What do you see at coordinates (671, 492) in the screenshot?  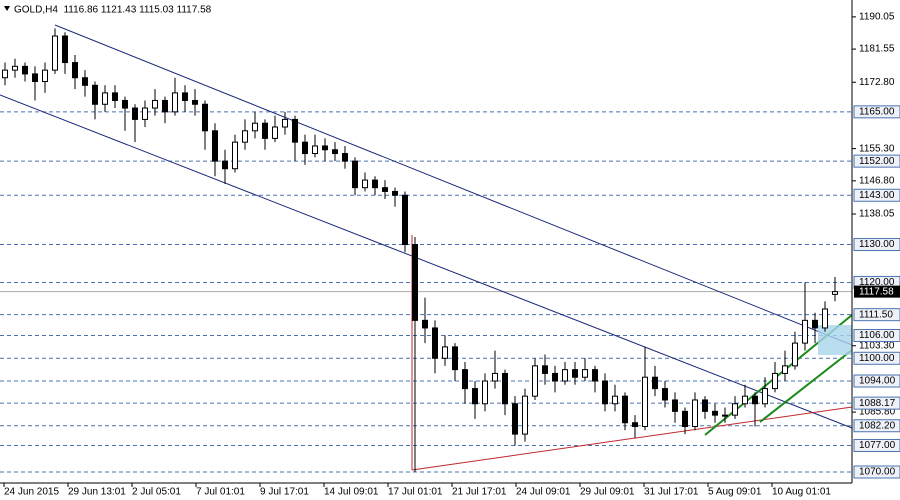 I see `x-tick-label: 31 Jul 17:01` at bounding box center [671, 492].